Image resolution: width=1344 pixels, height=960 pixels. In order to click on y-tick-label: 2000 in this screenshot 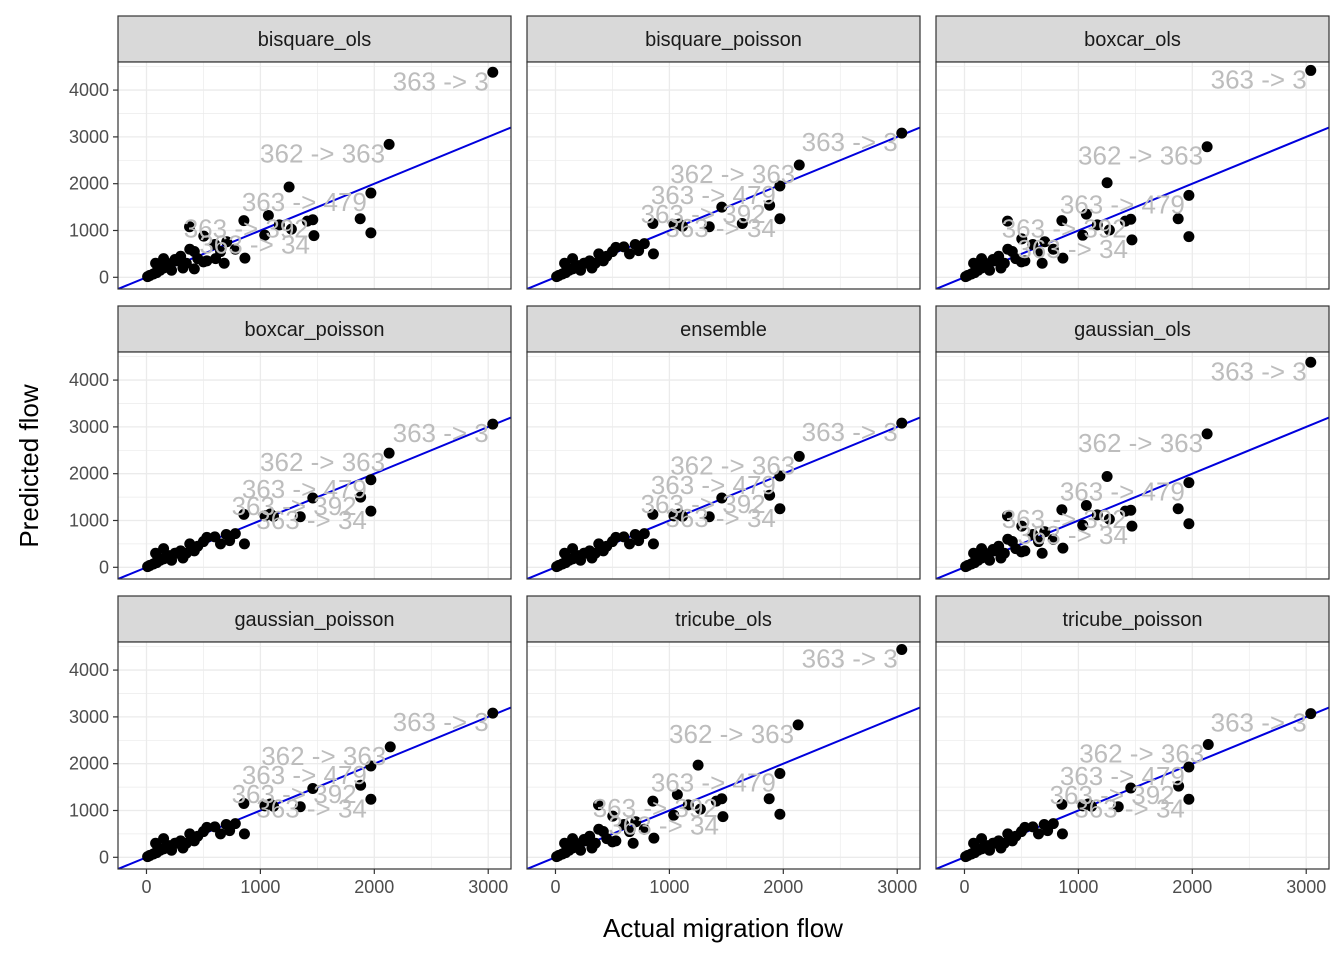, I will do `click(89, 764)`.